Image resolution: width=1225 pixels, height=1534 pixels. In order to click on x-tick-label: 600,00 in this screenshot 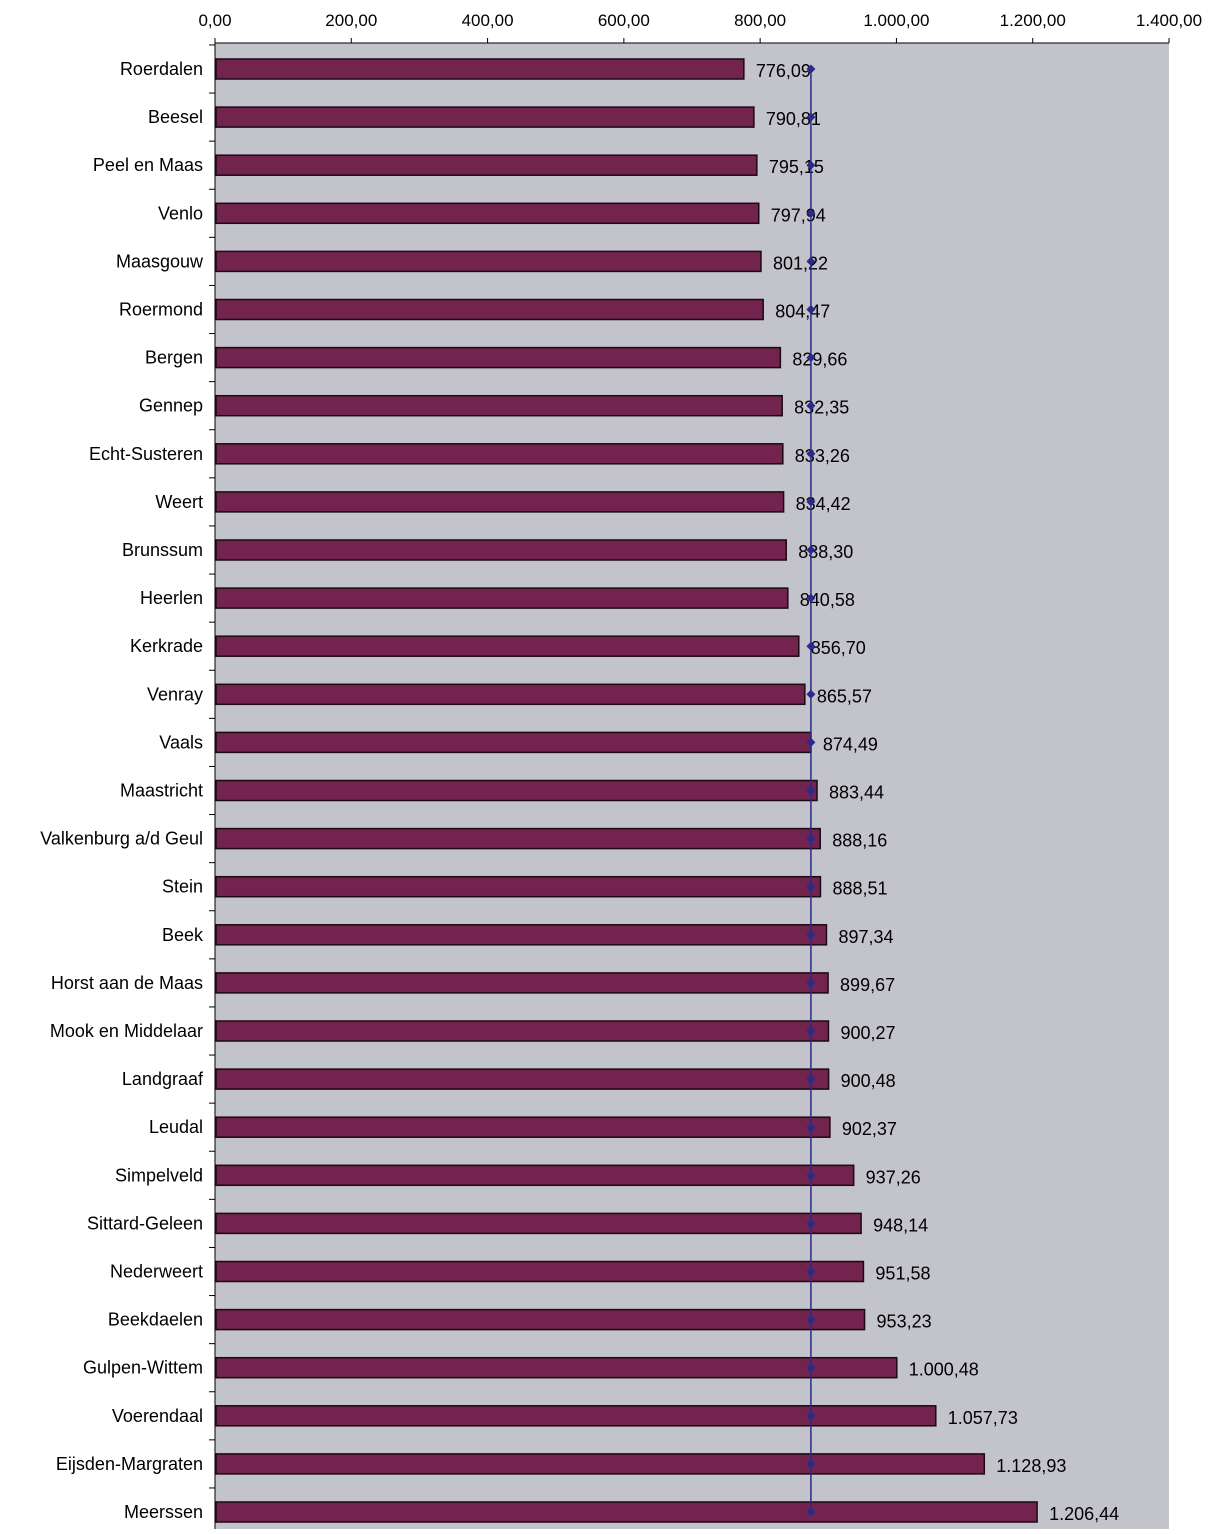, I will do `click(624, 20)`.